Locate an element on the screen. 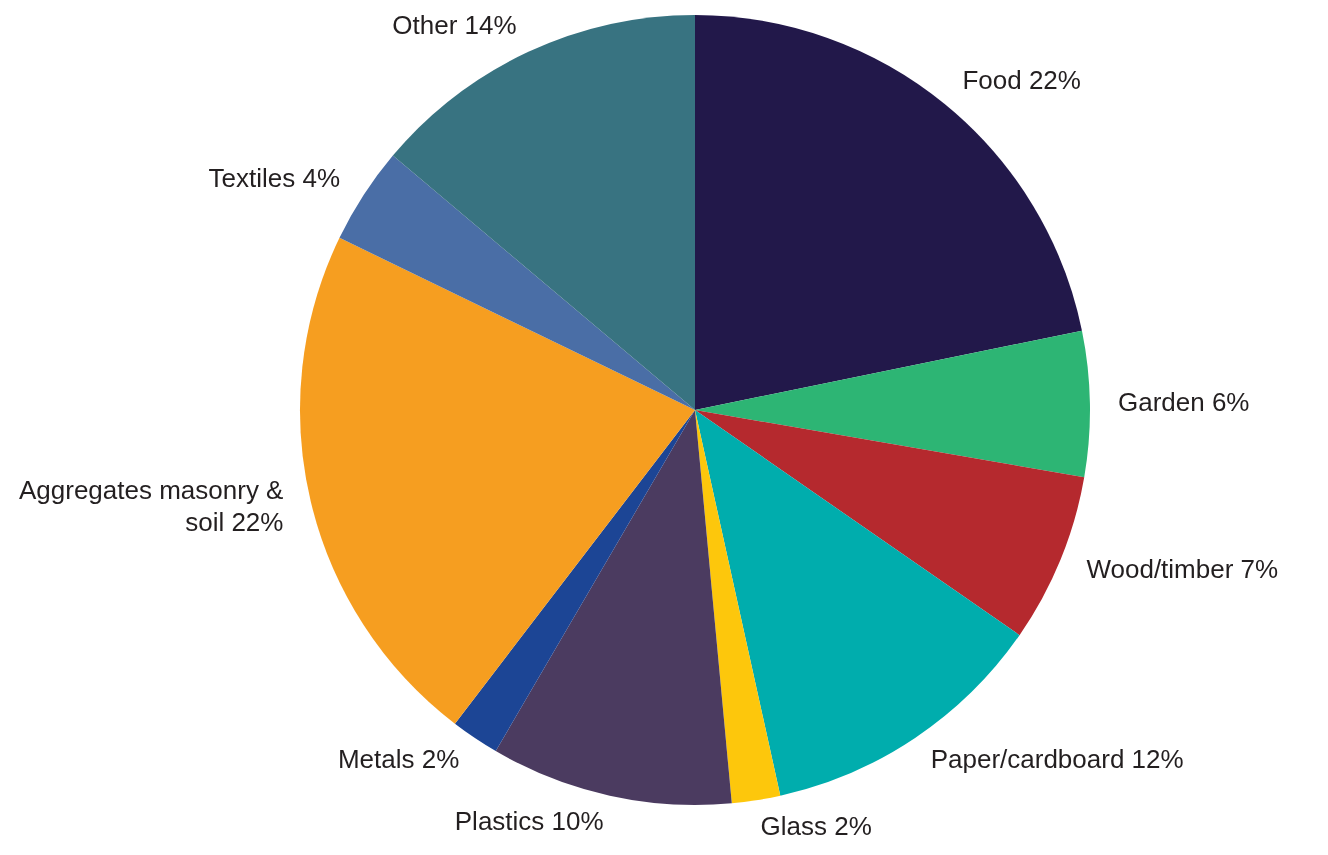 The height and width of the screenshot is (855, 1328). slice-label: Textiles 4% is located at coordinates (274, 177).